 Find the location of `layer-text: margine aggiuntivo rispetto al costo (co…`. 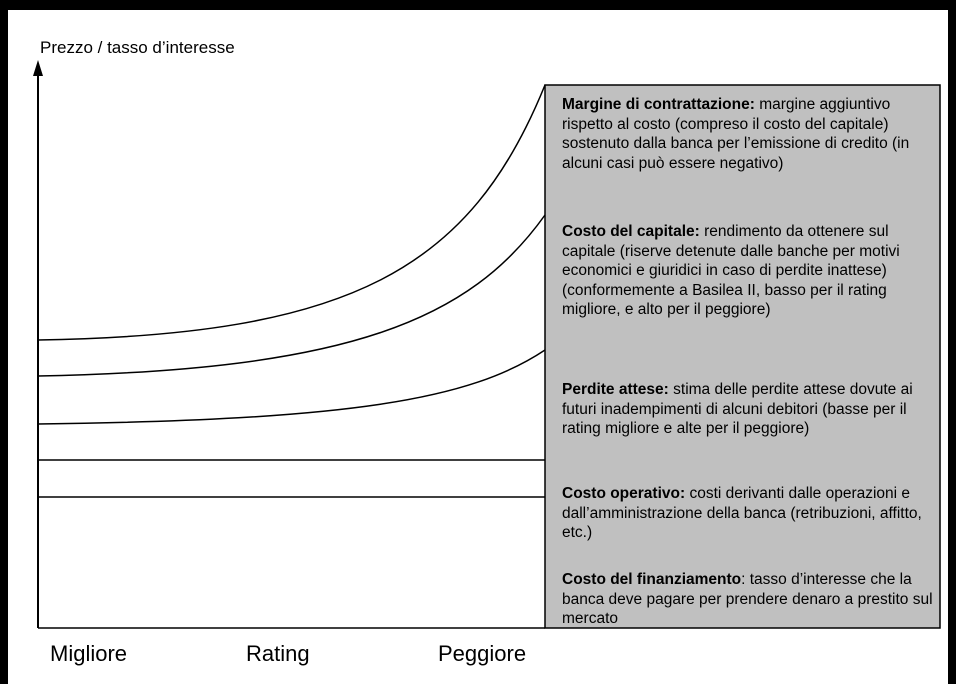

layer-text: margine aggiuntivo rispetto al costo (co… is located at coordinates (736, 134).